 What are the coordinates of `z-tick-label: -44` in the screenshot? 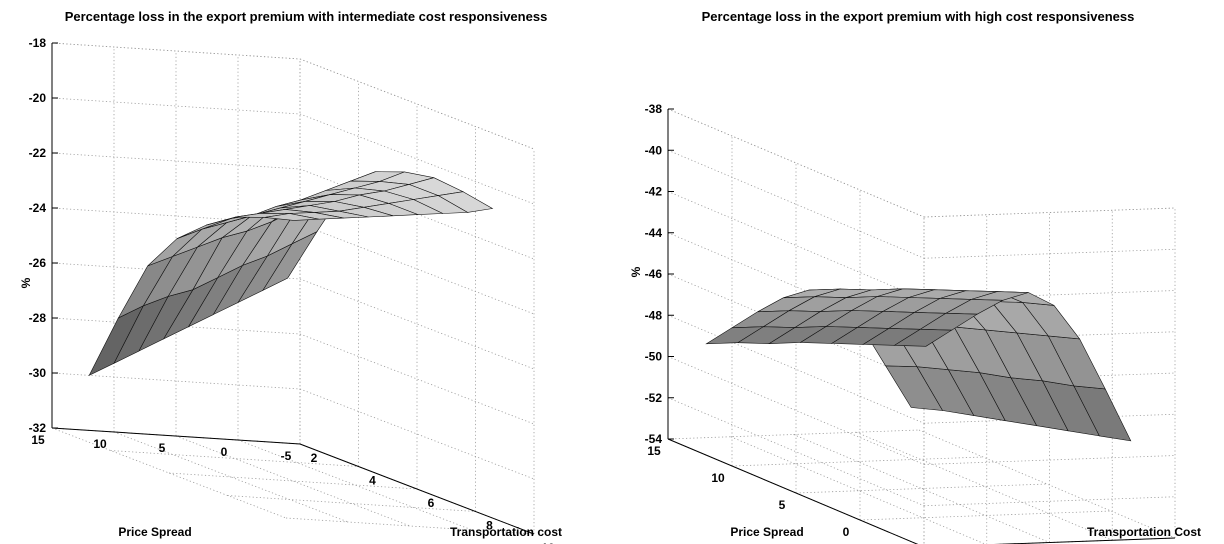 It's located at (654, 233).